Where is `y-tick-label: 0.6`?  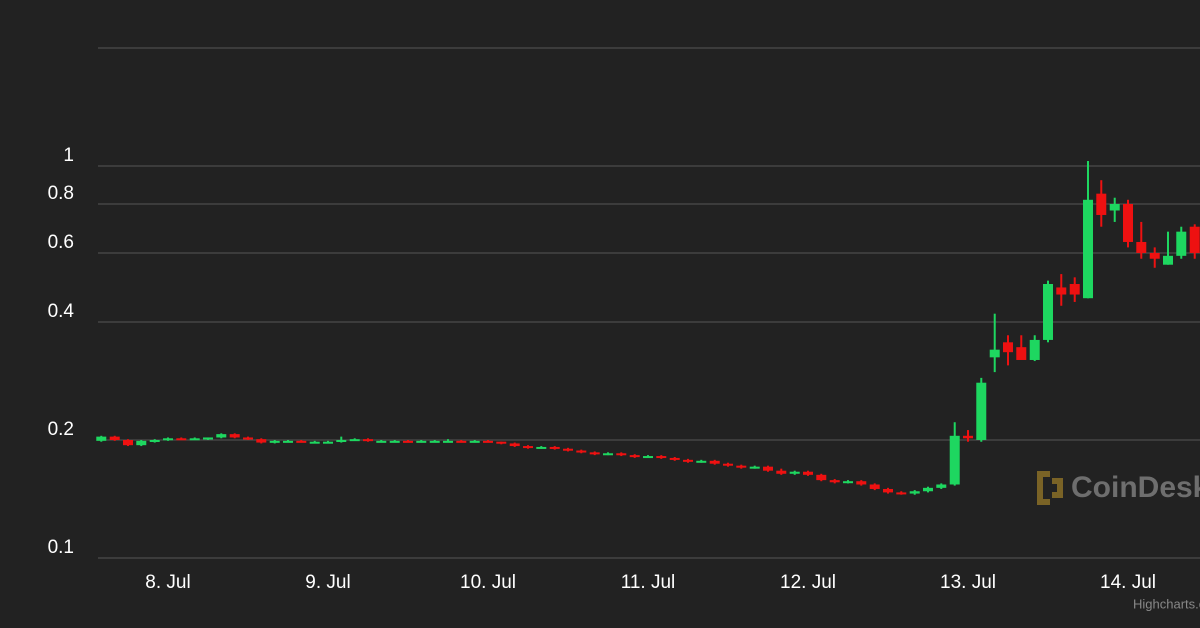 y-tick-label: 0.6 is located at coordinates (61, 242).